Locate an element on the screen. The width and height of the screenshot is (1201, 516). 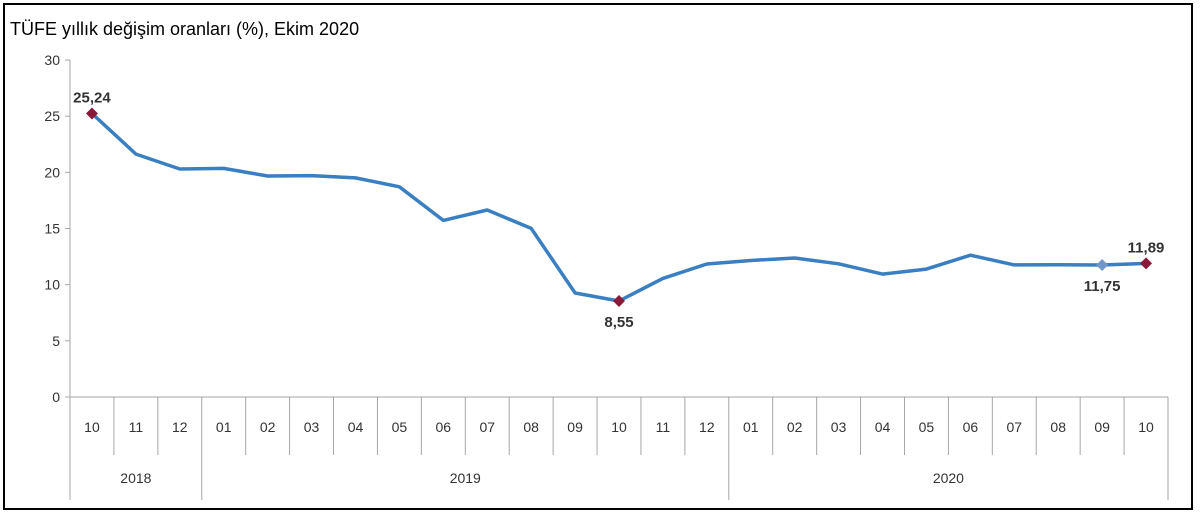
x-year-label: 2020 is located at coordinates (948, 478).